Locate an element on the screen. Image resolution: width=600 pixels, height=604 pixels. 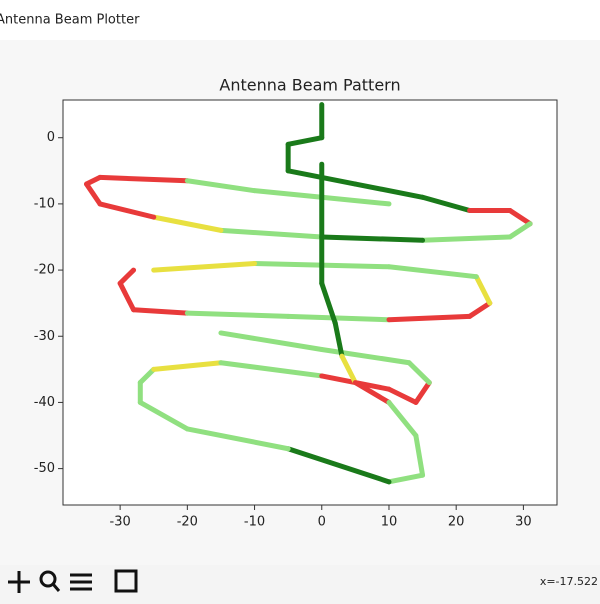
y-tick-label: 0 is located at coordinates (51, 137).